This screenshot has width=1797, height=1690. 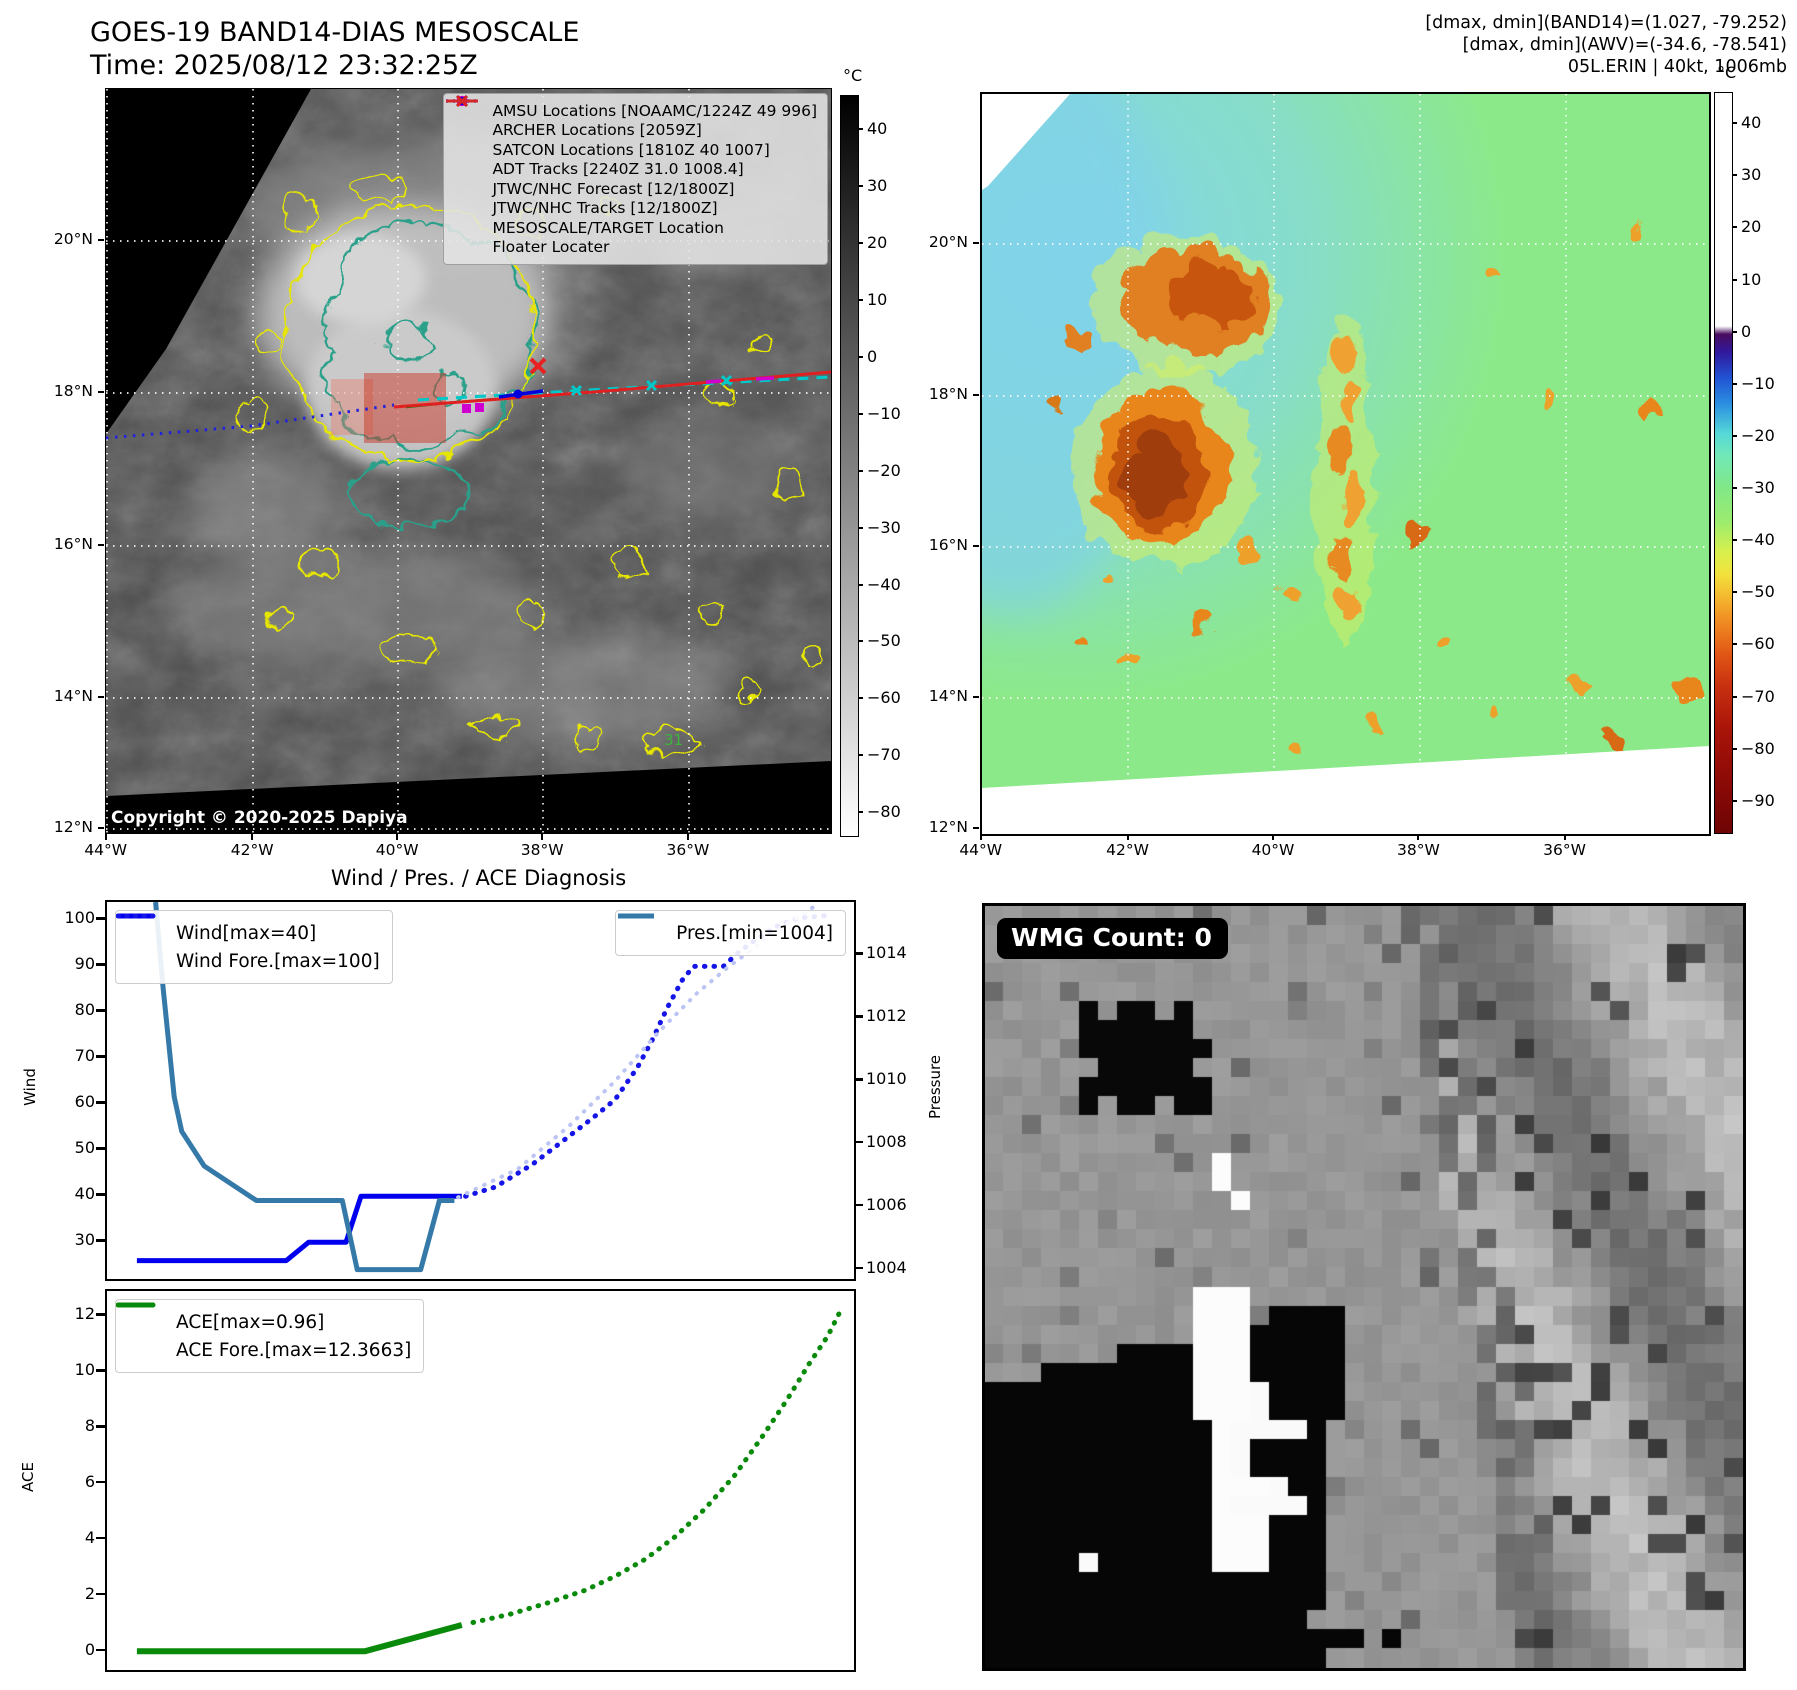 I want to click on satcon-x-markers, so click(x=651, y=385).